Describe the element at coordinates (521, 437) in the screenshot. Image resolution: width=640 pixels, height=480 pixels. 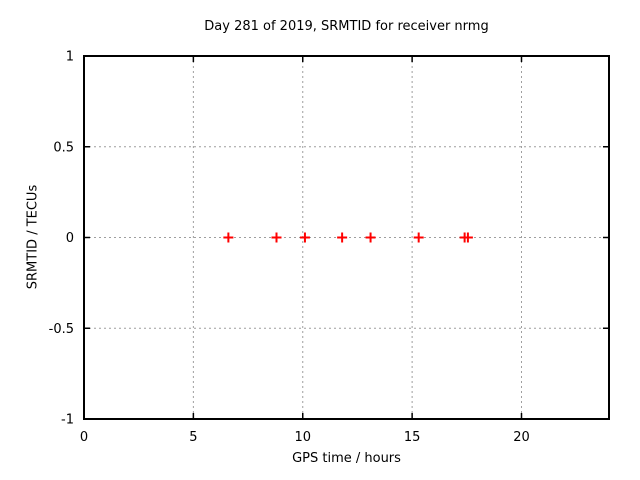
I see `svg-text: 20` at that location.